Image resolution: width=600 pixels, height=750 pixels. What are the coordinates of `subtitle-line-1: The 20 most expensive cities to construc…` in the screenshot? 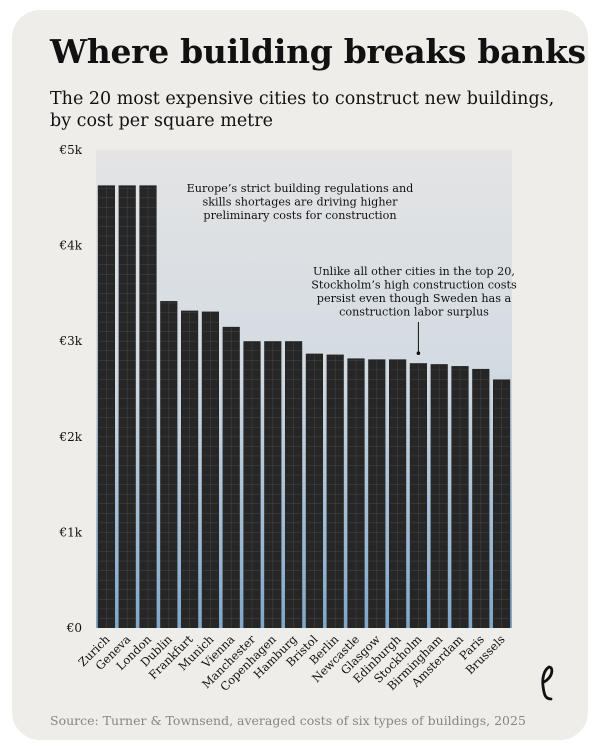 It's located at (302, 99).